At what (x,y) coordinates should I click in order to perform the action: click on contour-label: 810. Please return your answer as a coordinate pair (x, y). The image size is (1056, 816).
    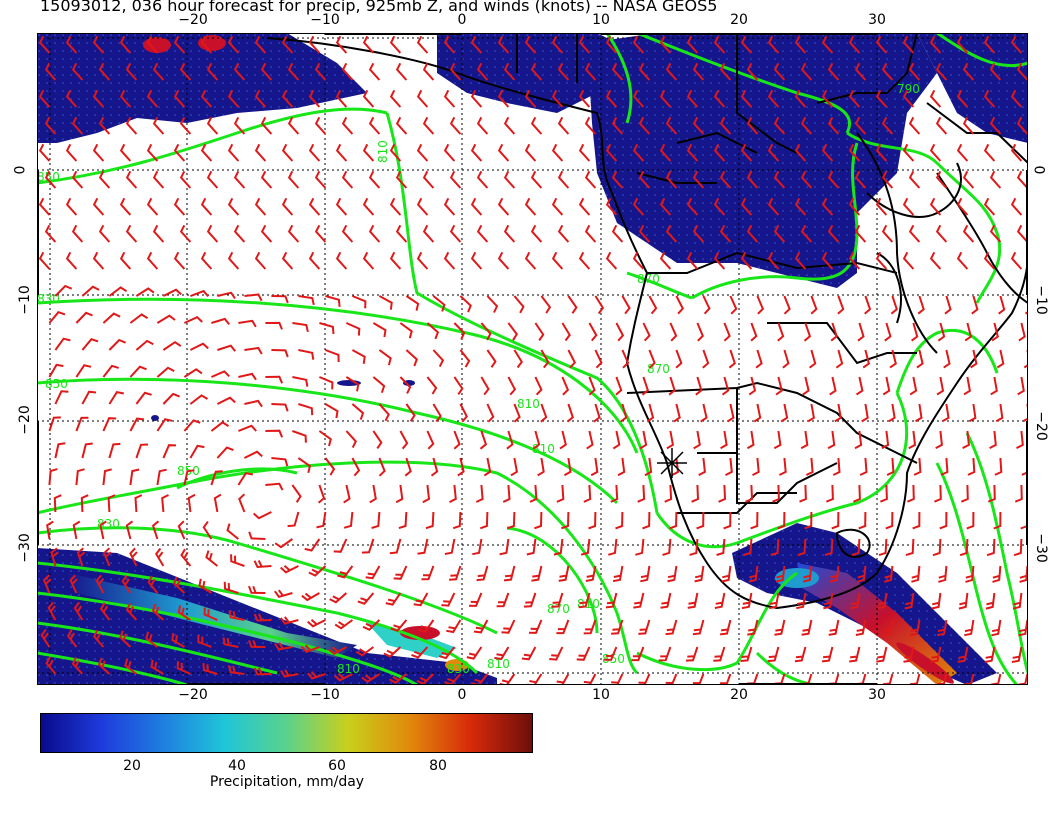
    Looking at the image, I should click on (348, 669).